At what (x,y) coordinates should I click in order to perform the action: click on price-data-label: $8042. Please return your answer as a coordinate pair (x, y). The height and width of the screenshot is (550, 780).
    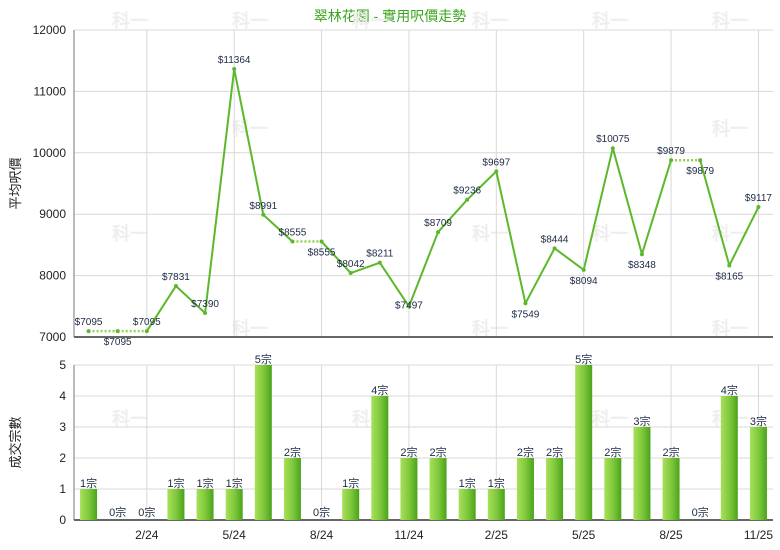
    Looking at the image, I should click on (351, 264).